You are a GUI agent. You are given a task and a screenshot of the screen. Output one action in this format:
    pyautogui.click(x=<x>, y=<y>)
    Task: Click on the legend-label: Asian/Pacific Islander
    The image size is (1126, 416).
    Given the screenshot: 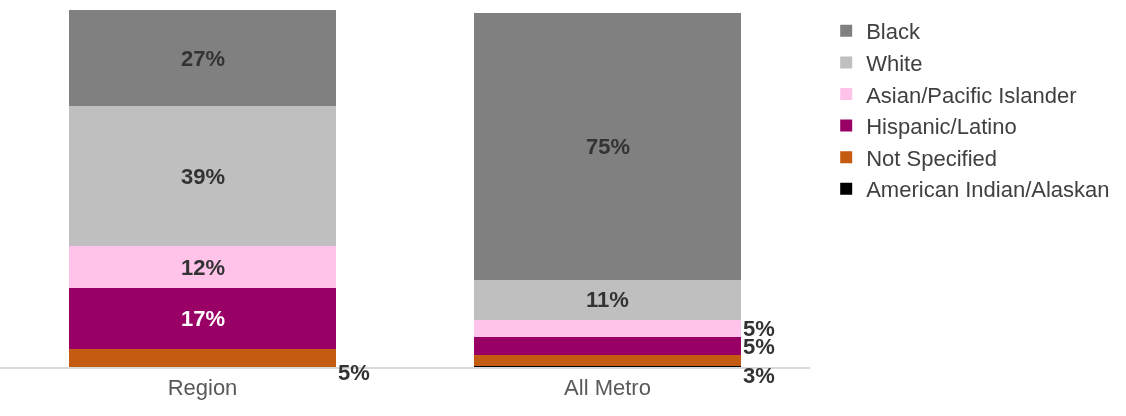 What is the action you would take?
    pyautogui.click(x=971, y=95)
    